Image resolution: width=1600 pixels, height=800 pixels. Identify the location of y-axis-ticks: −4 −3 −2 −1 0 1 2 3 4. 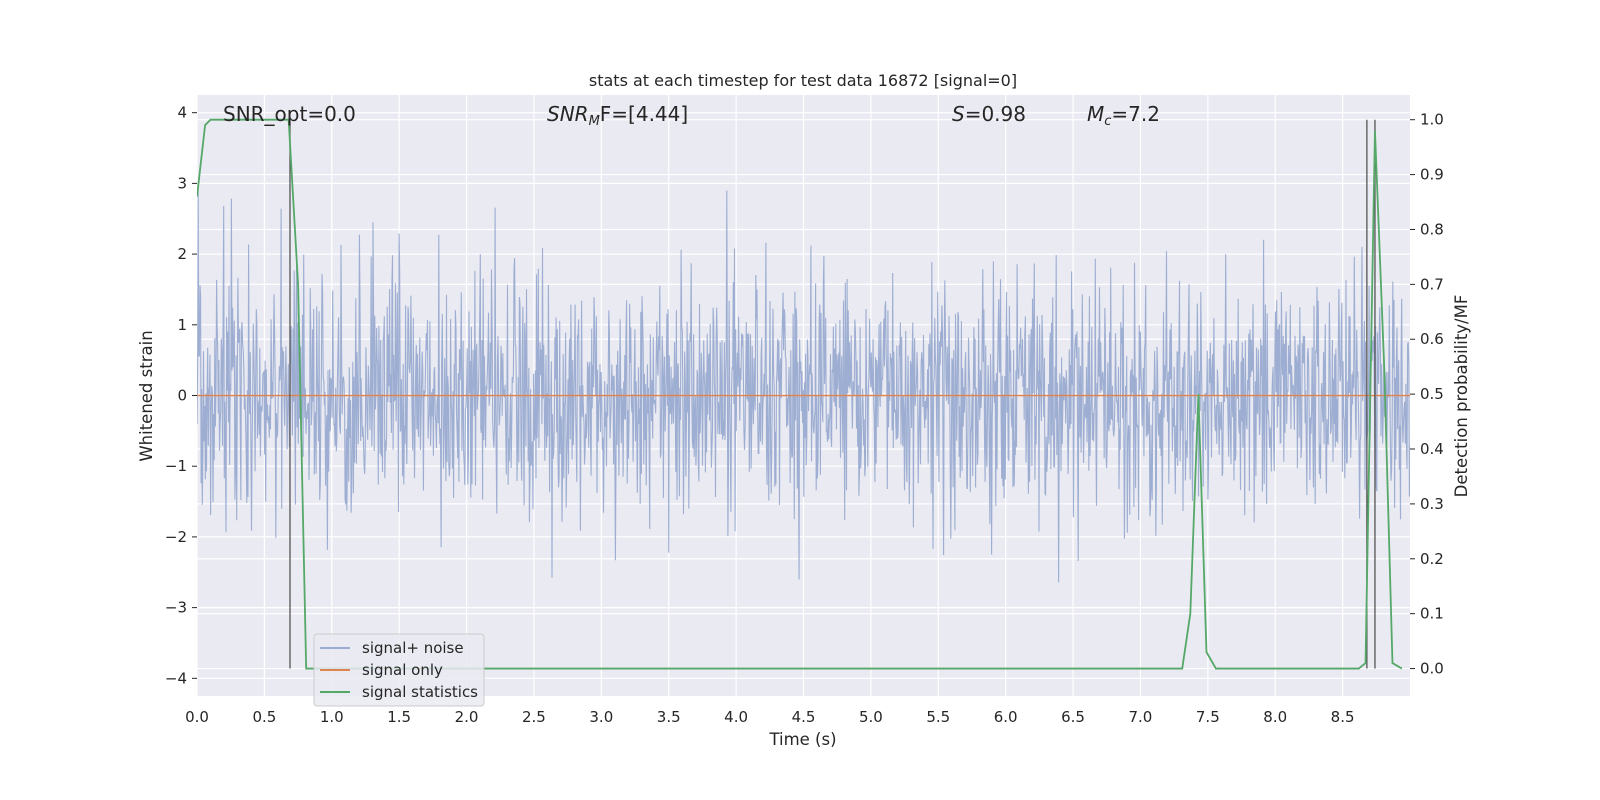
(181, 395).